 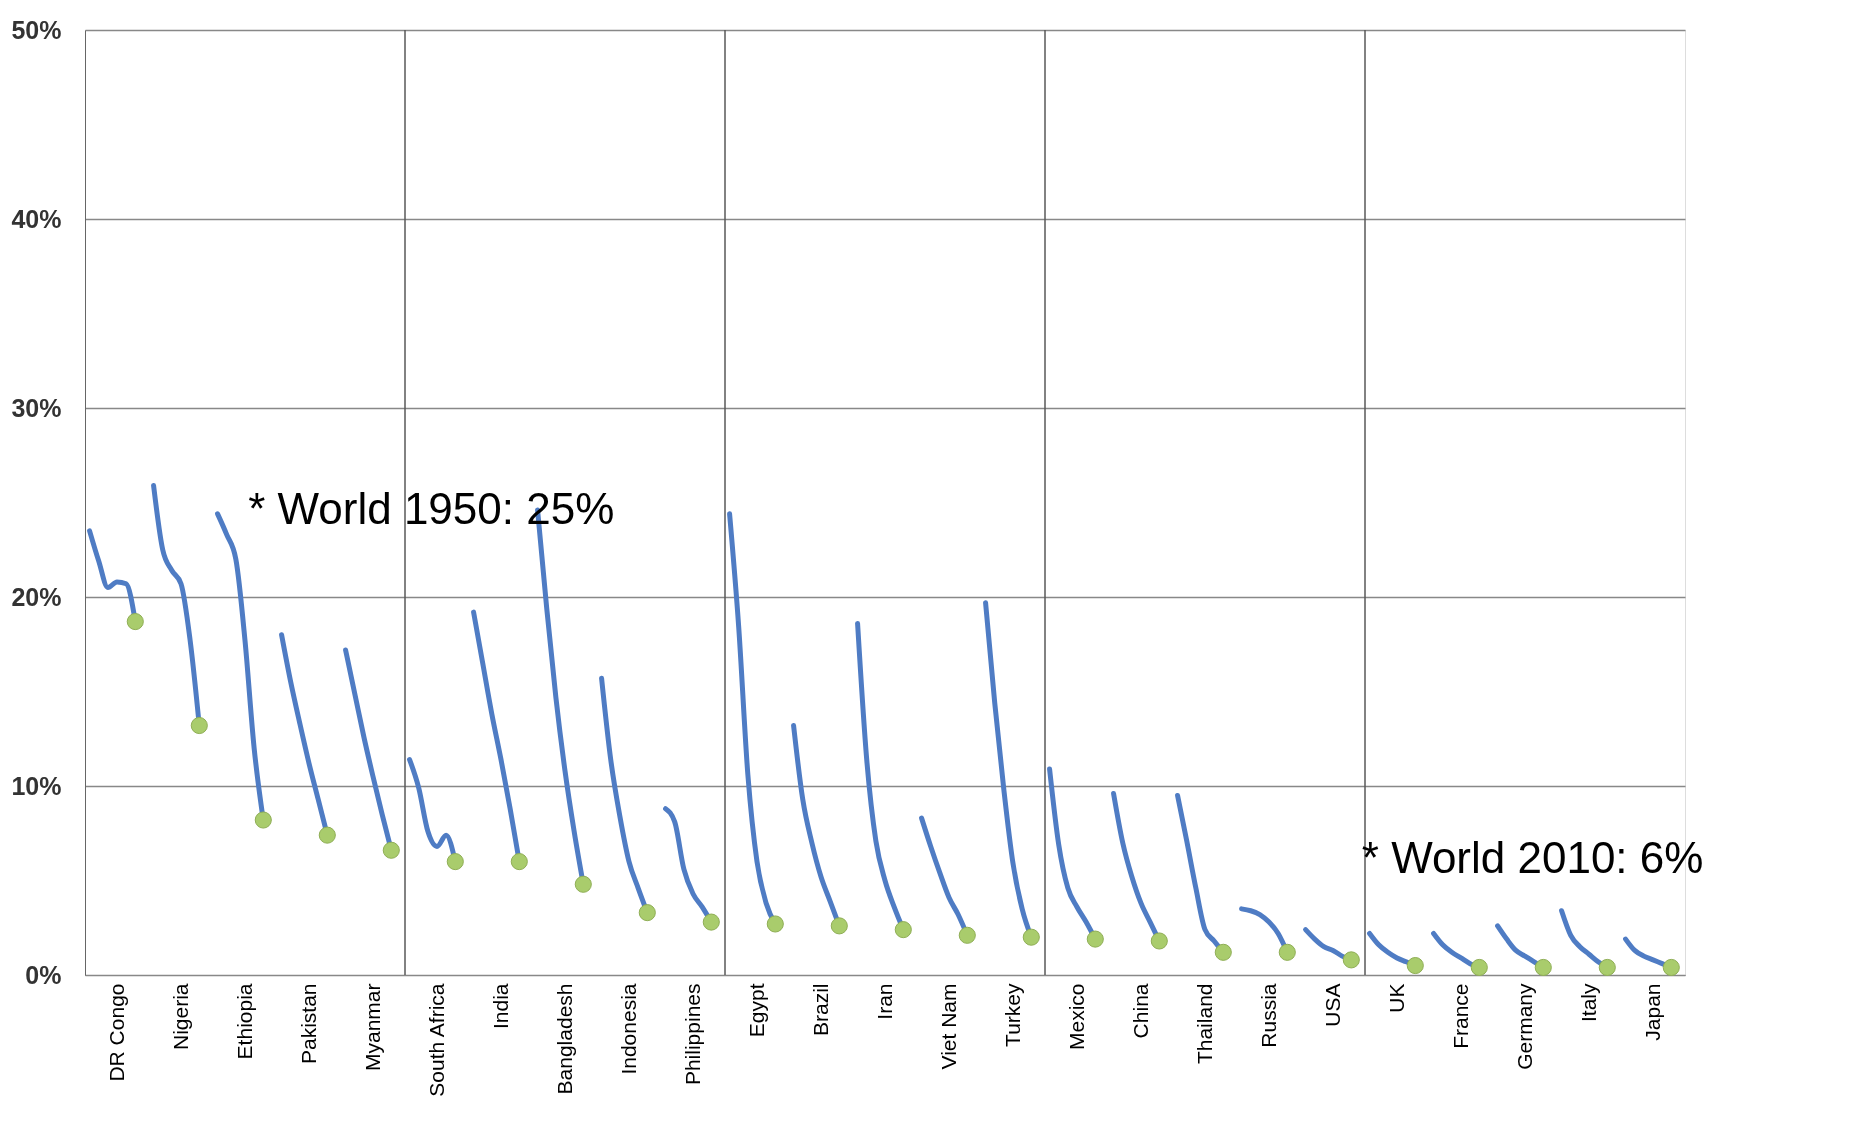 I want to click on x-tick-label: Pakistan, so click(x=308, y=1024).